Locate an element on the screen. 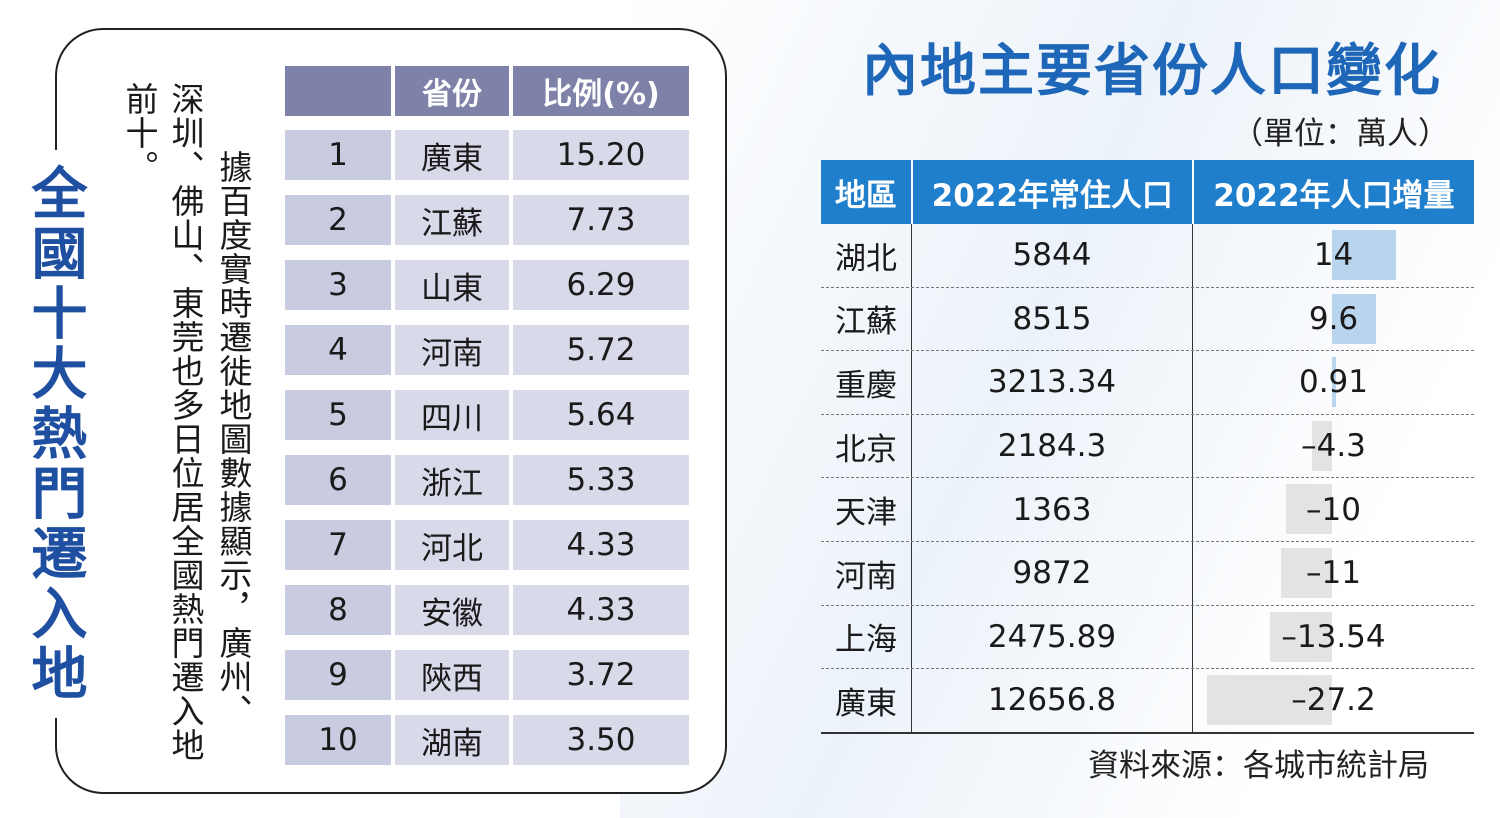  ranking-row: 9 陝西 3.72 is located at coordinates (487, 675).